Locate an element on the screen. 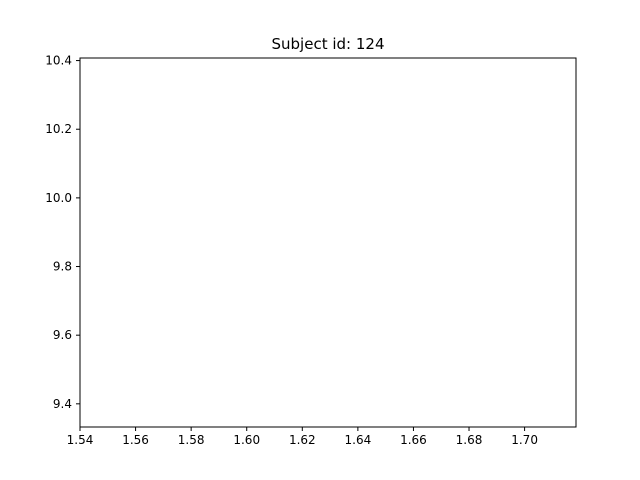 The image size is (640, 480). x-tick-label: 1.64 is located at coordinates (358, 440).